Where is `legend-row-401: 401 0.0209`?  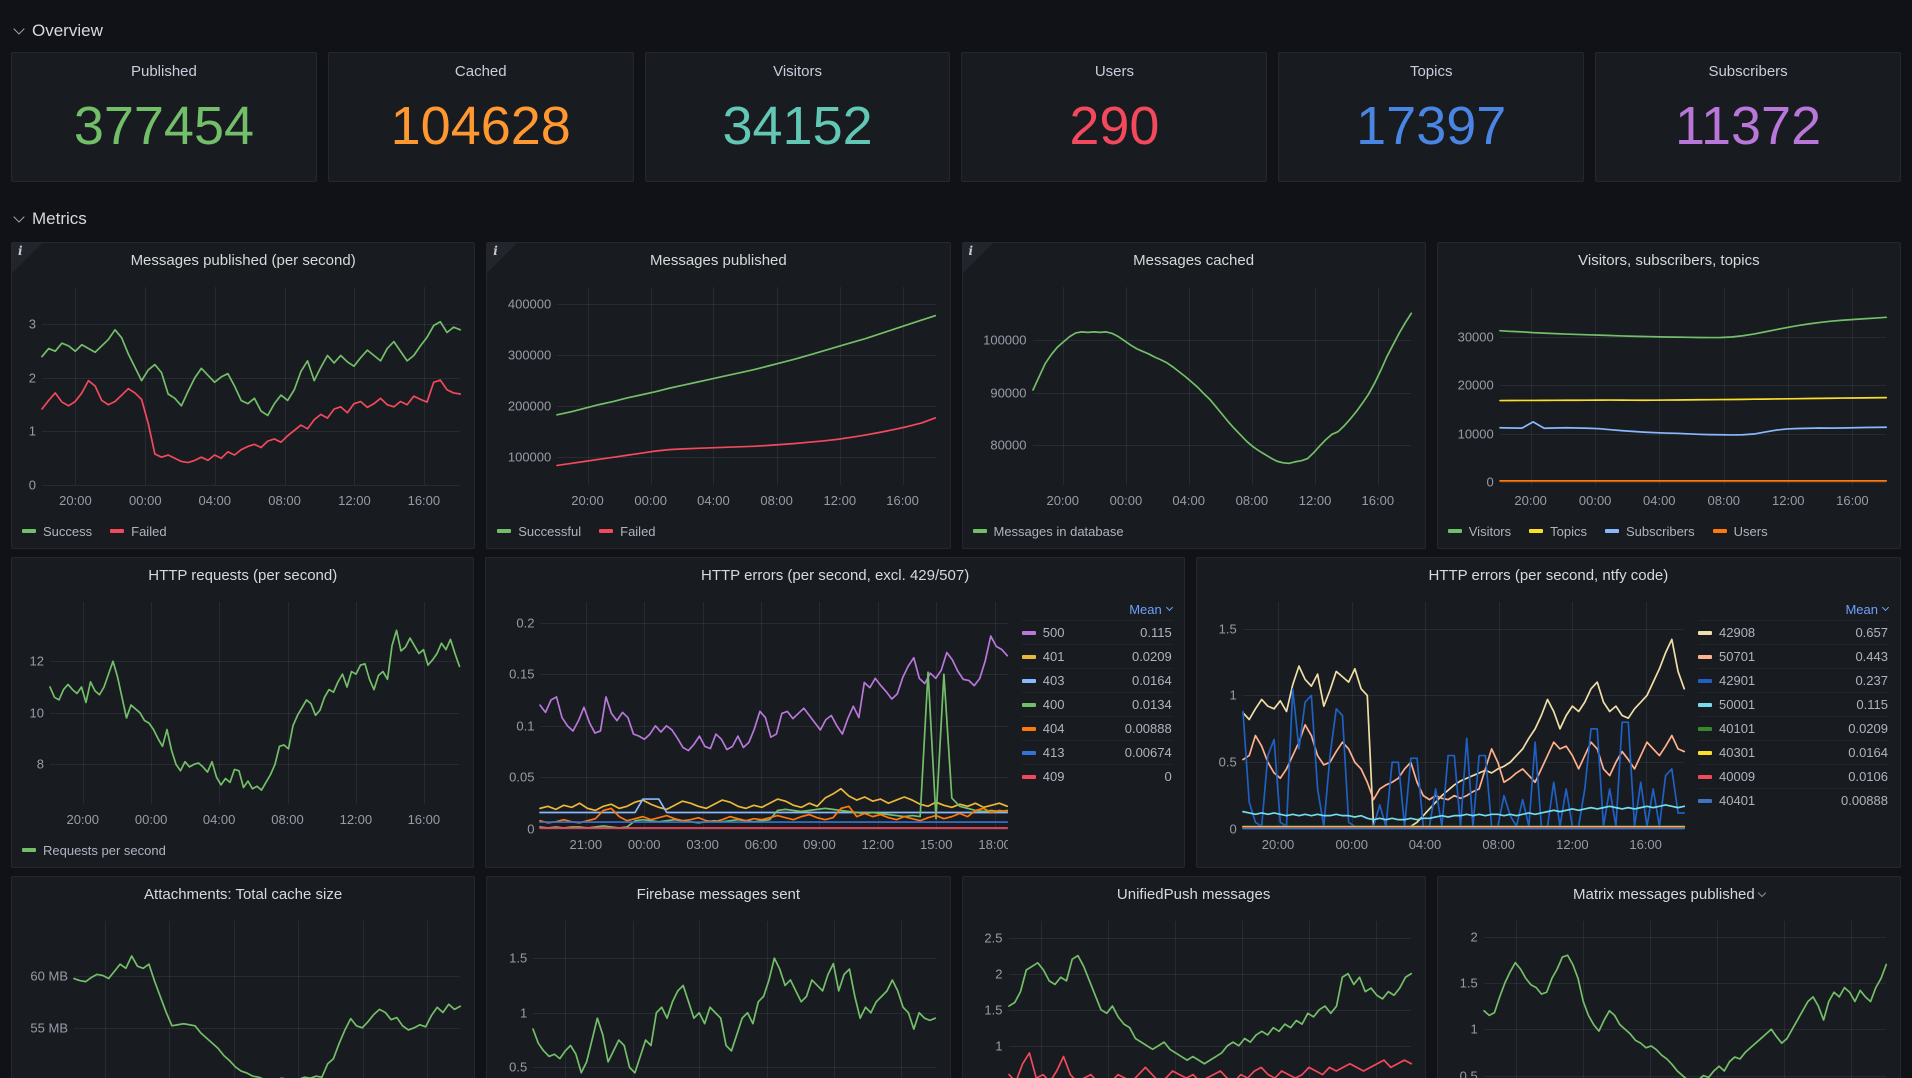
legend-row-401: 401 0.0209 is located at coordinates (1096, 656).